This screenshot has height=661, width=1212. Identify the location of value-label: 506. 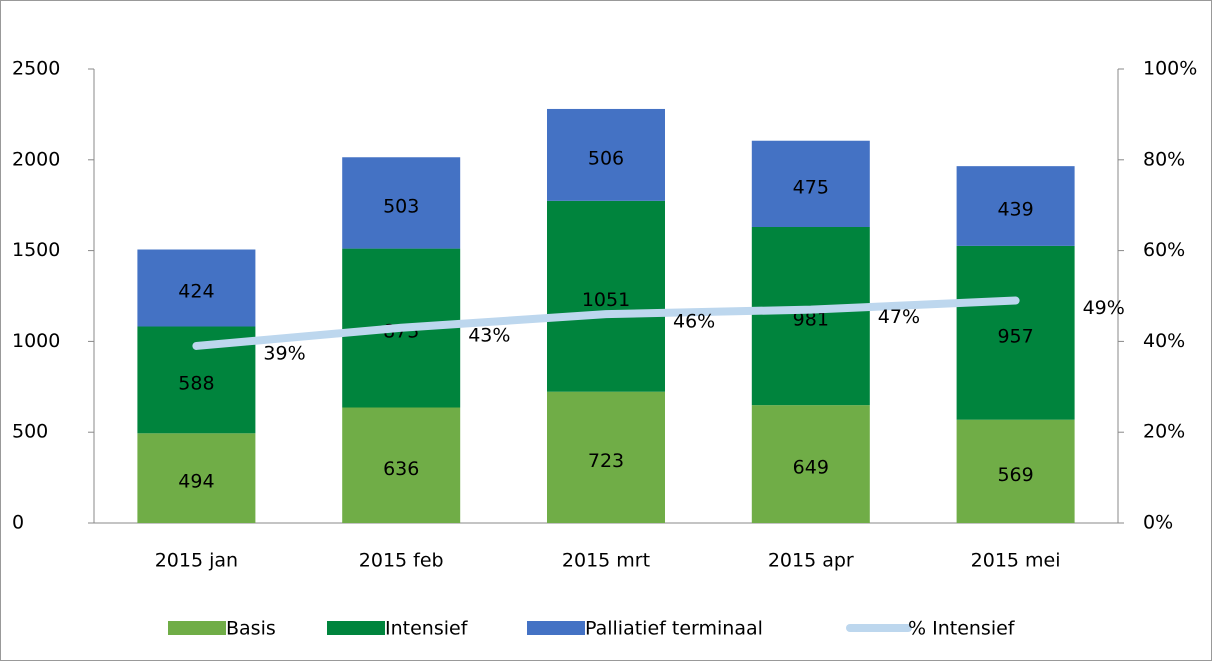
(606, 158).